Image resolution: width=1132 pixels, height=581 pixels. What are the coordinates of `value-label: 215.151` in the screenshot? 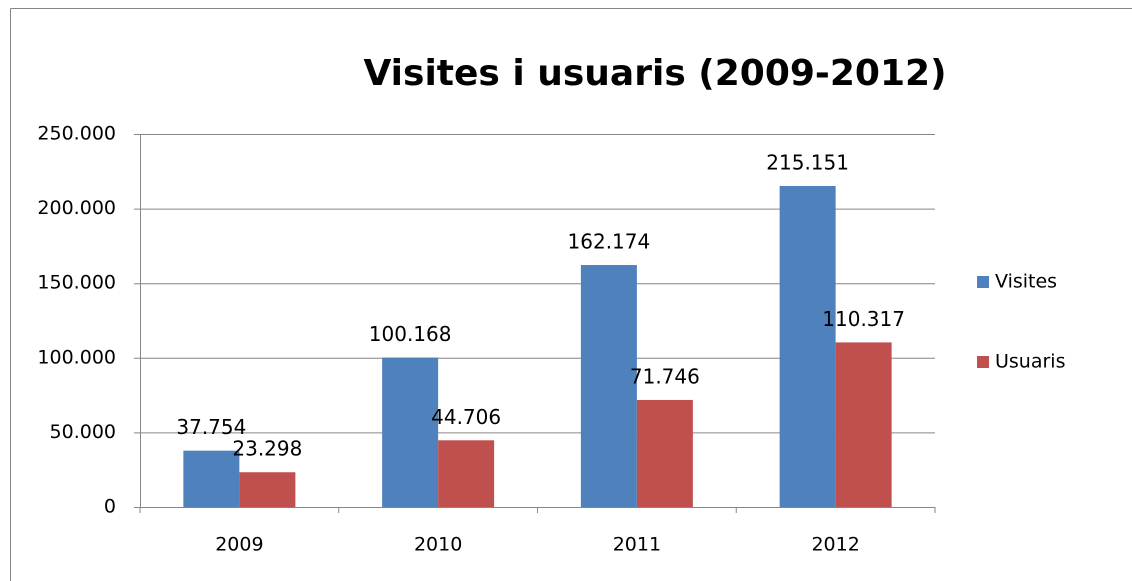 It's located at (807, 162).